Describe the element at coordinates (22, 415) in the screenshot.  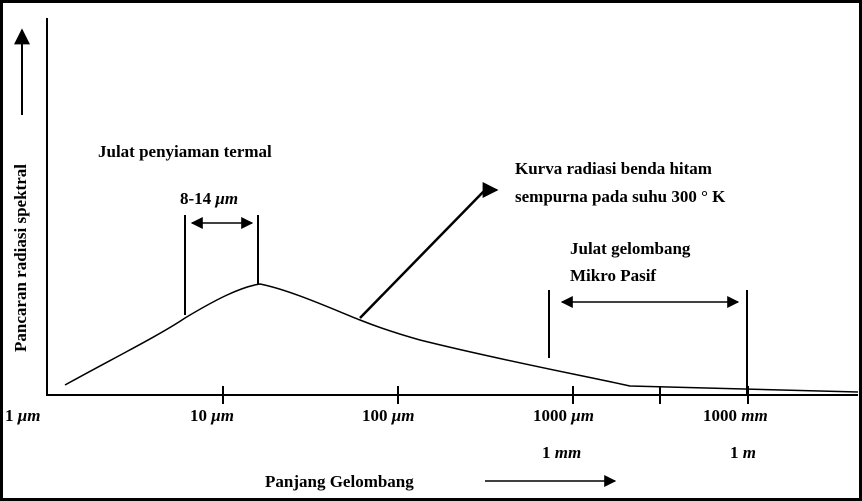
I see `x-label: 1 μm` at that location.